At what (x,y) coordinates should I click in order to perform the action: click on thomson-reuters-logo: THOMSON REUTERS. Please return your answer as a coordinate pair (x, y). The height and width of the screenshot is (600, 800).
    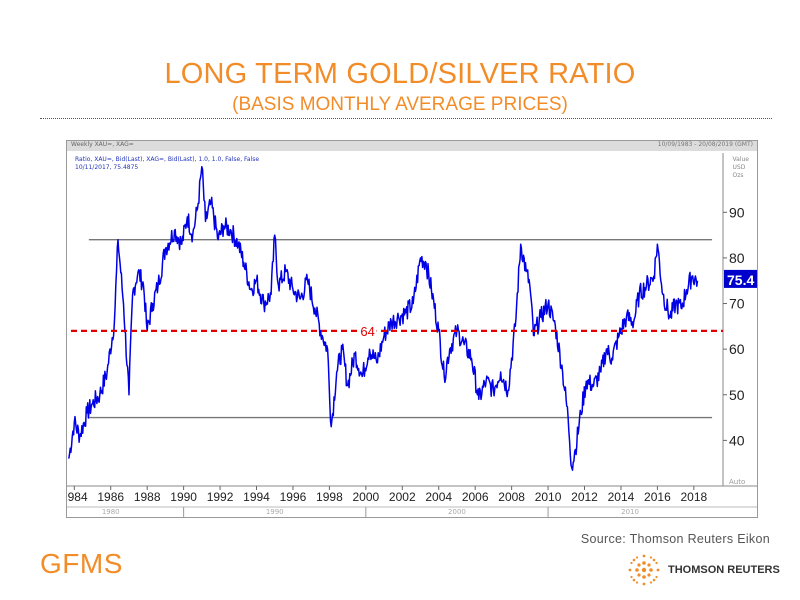
    Looking at the image, I should click on (703, 570).